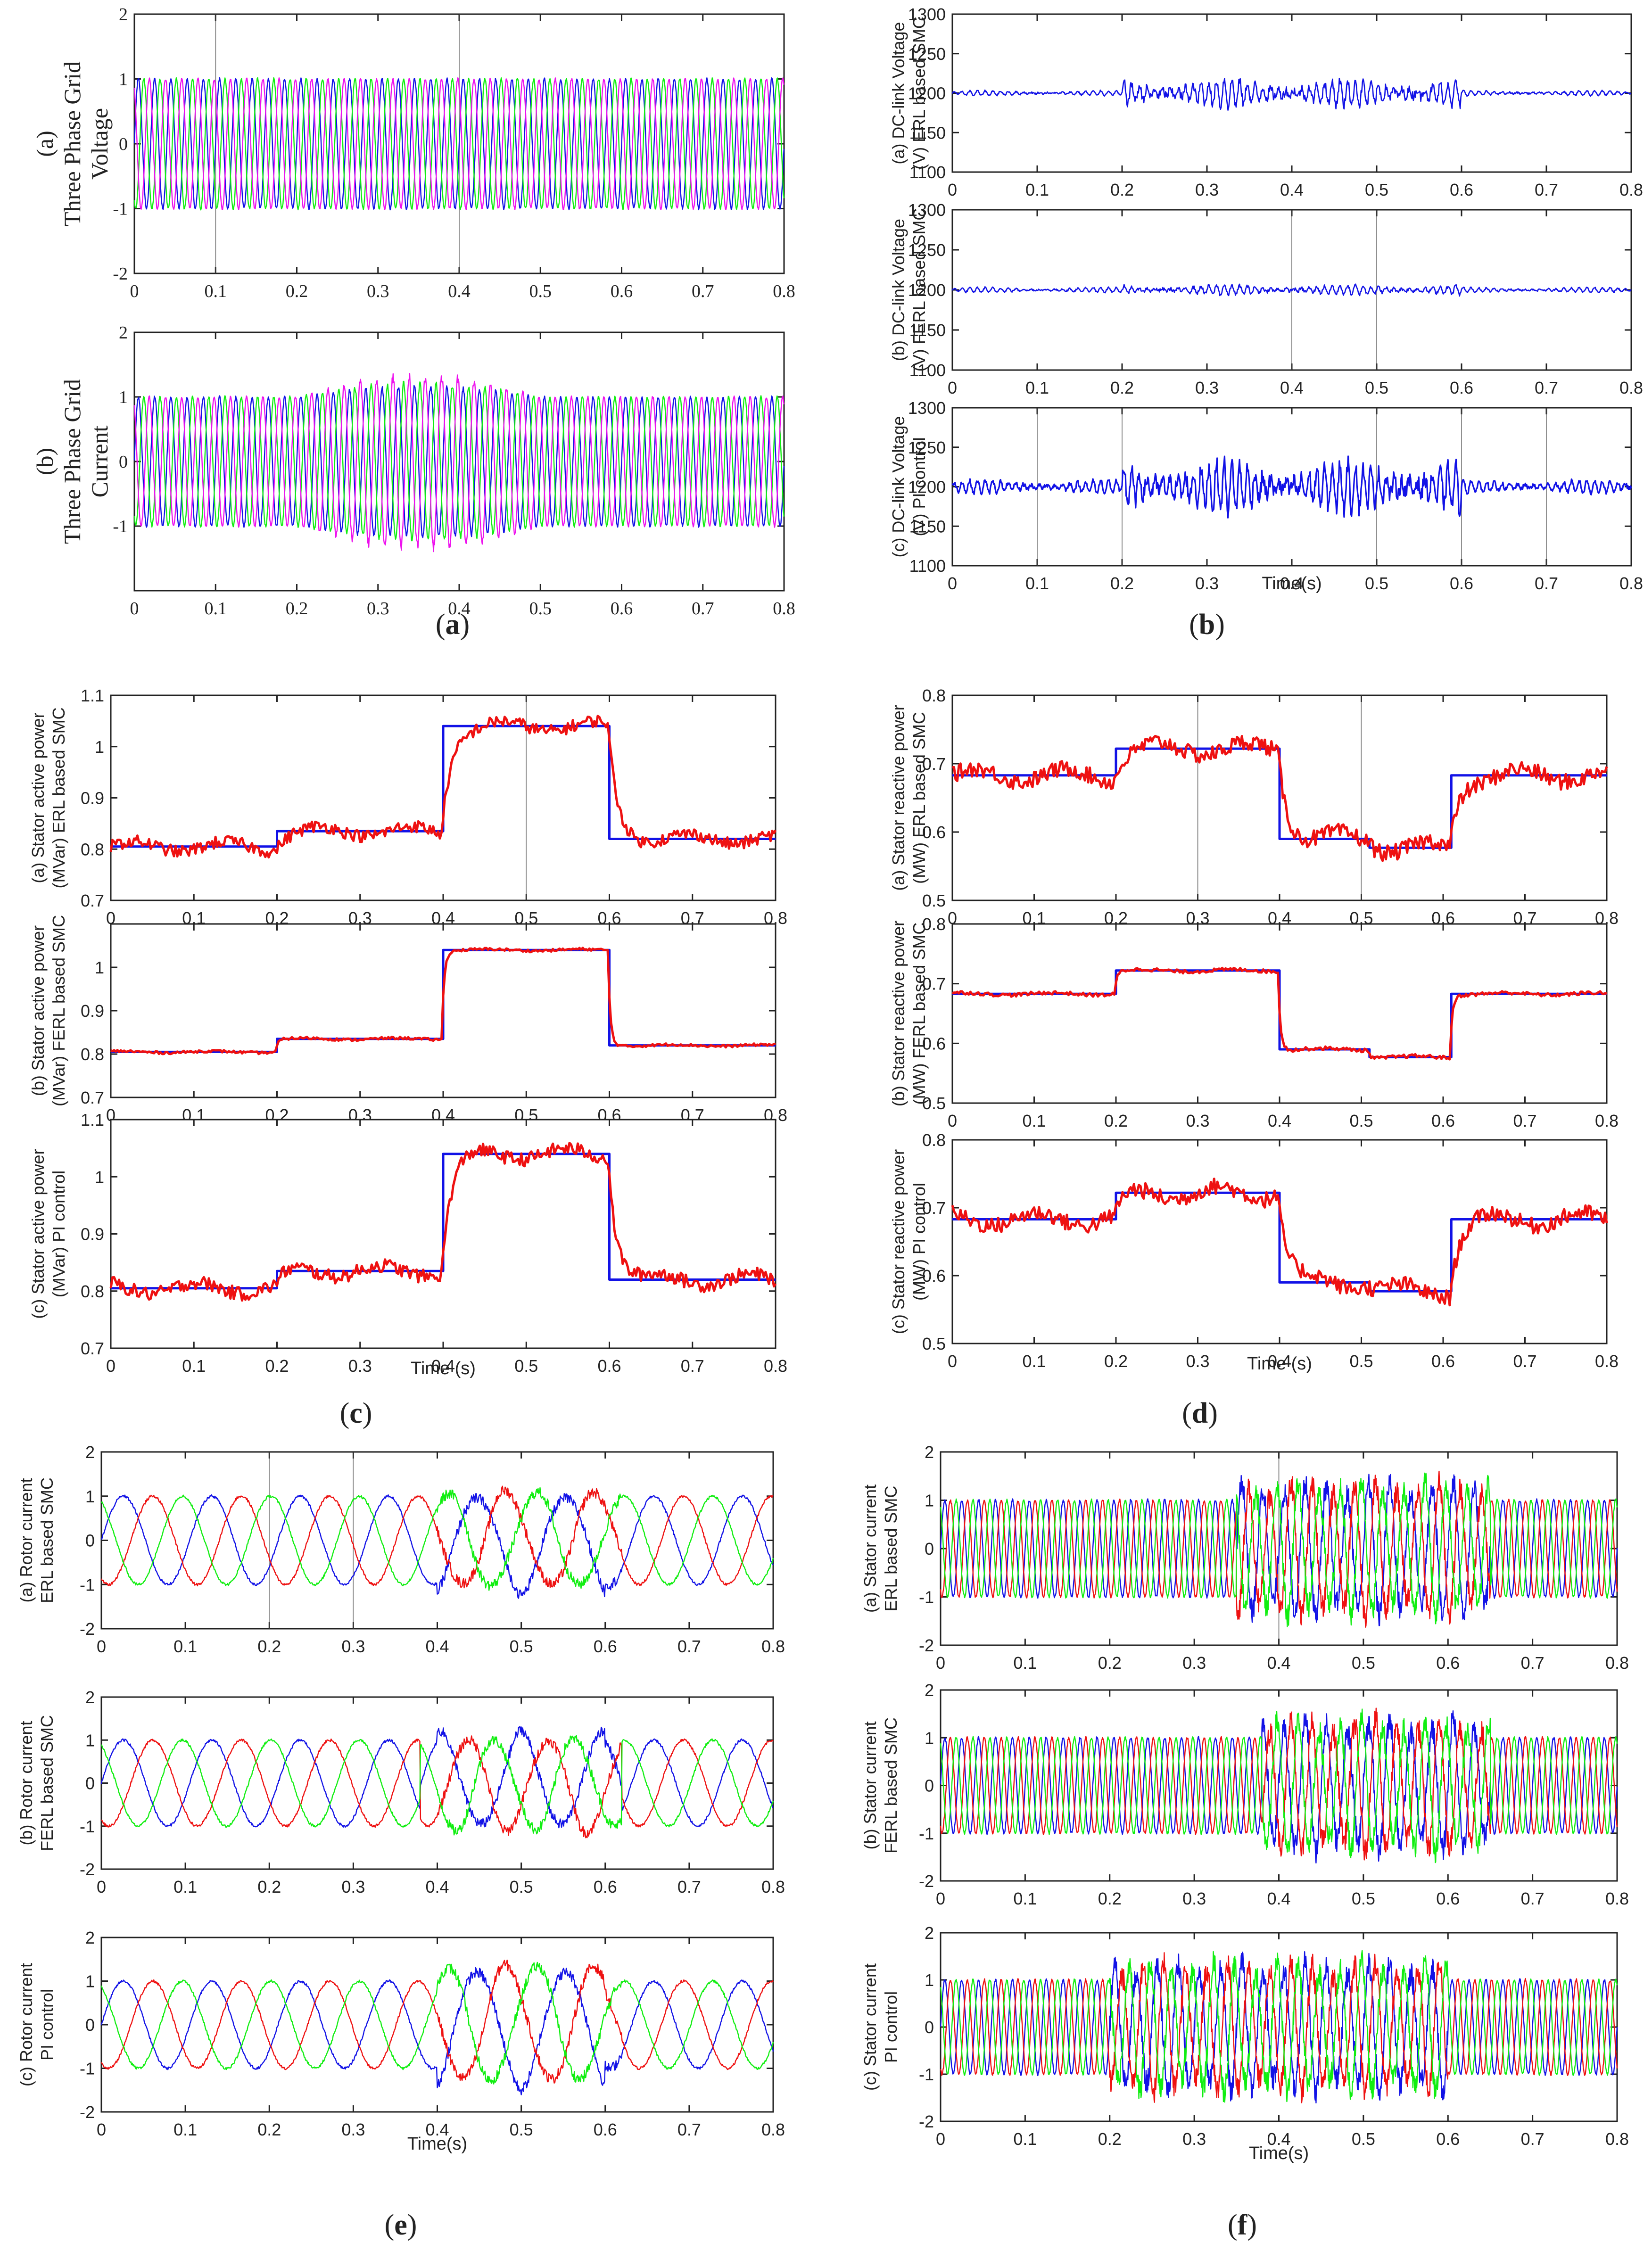 The height and width of the screenshot is (2267, 1652). I want to click on y-axis-label: Three Phase Grid, so click(72, 144).